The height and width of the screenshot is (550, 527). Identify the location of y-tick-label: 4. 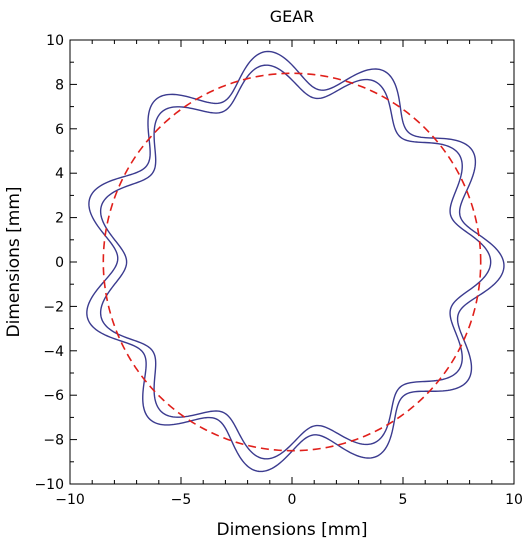
(59, 174).